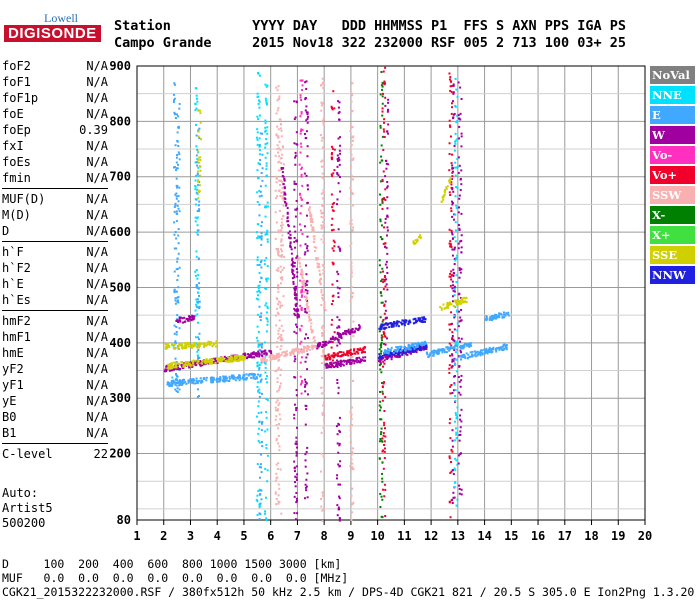 The width and height of the screenshot is (700, 600). I want to click on param-row: hmF1 N/A, so click(55, 337).